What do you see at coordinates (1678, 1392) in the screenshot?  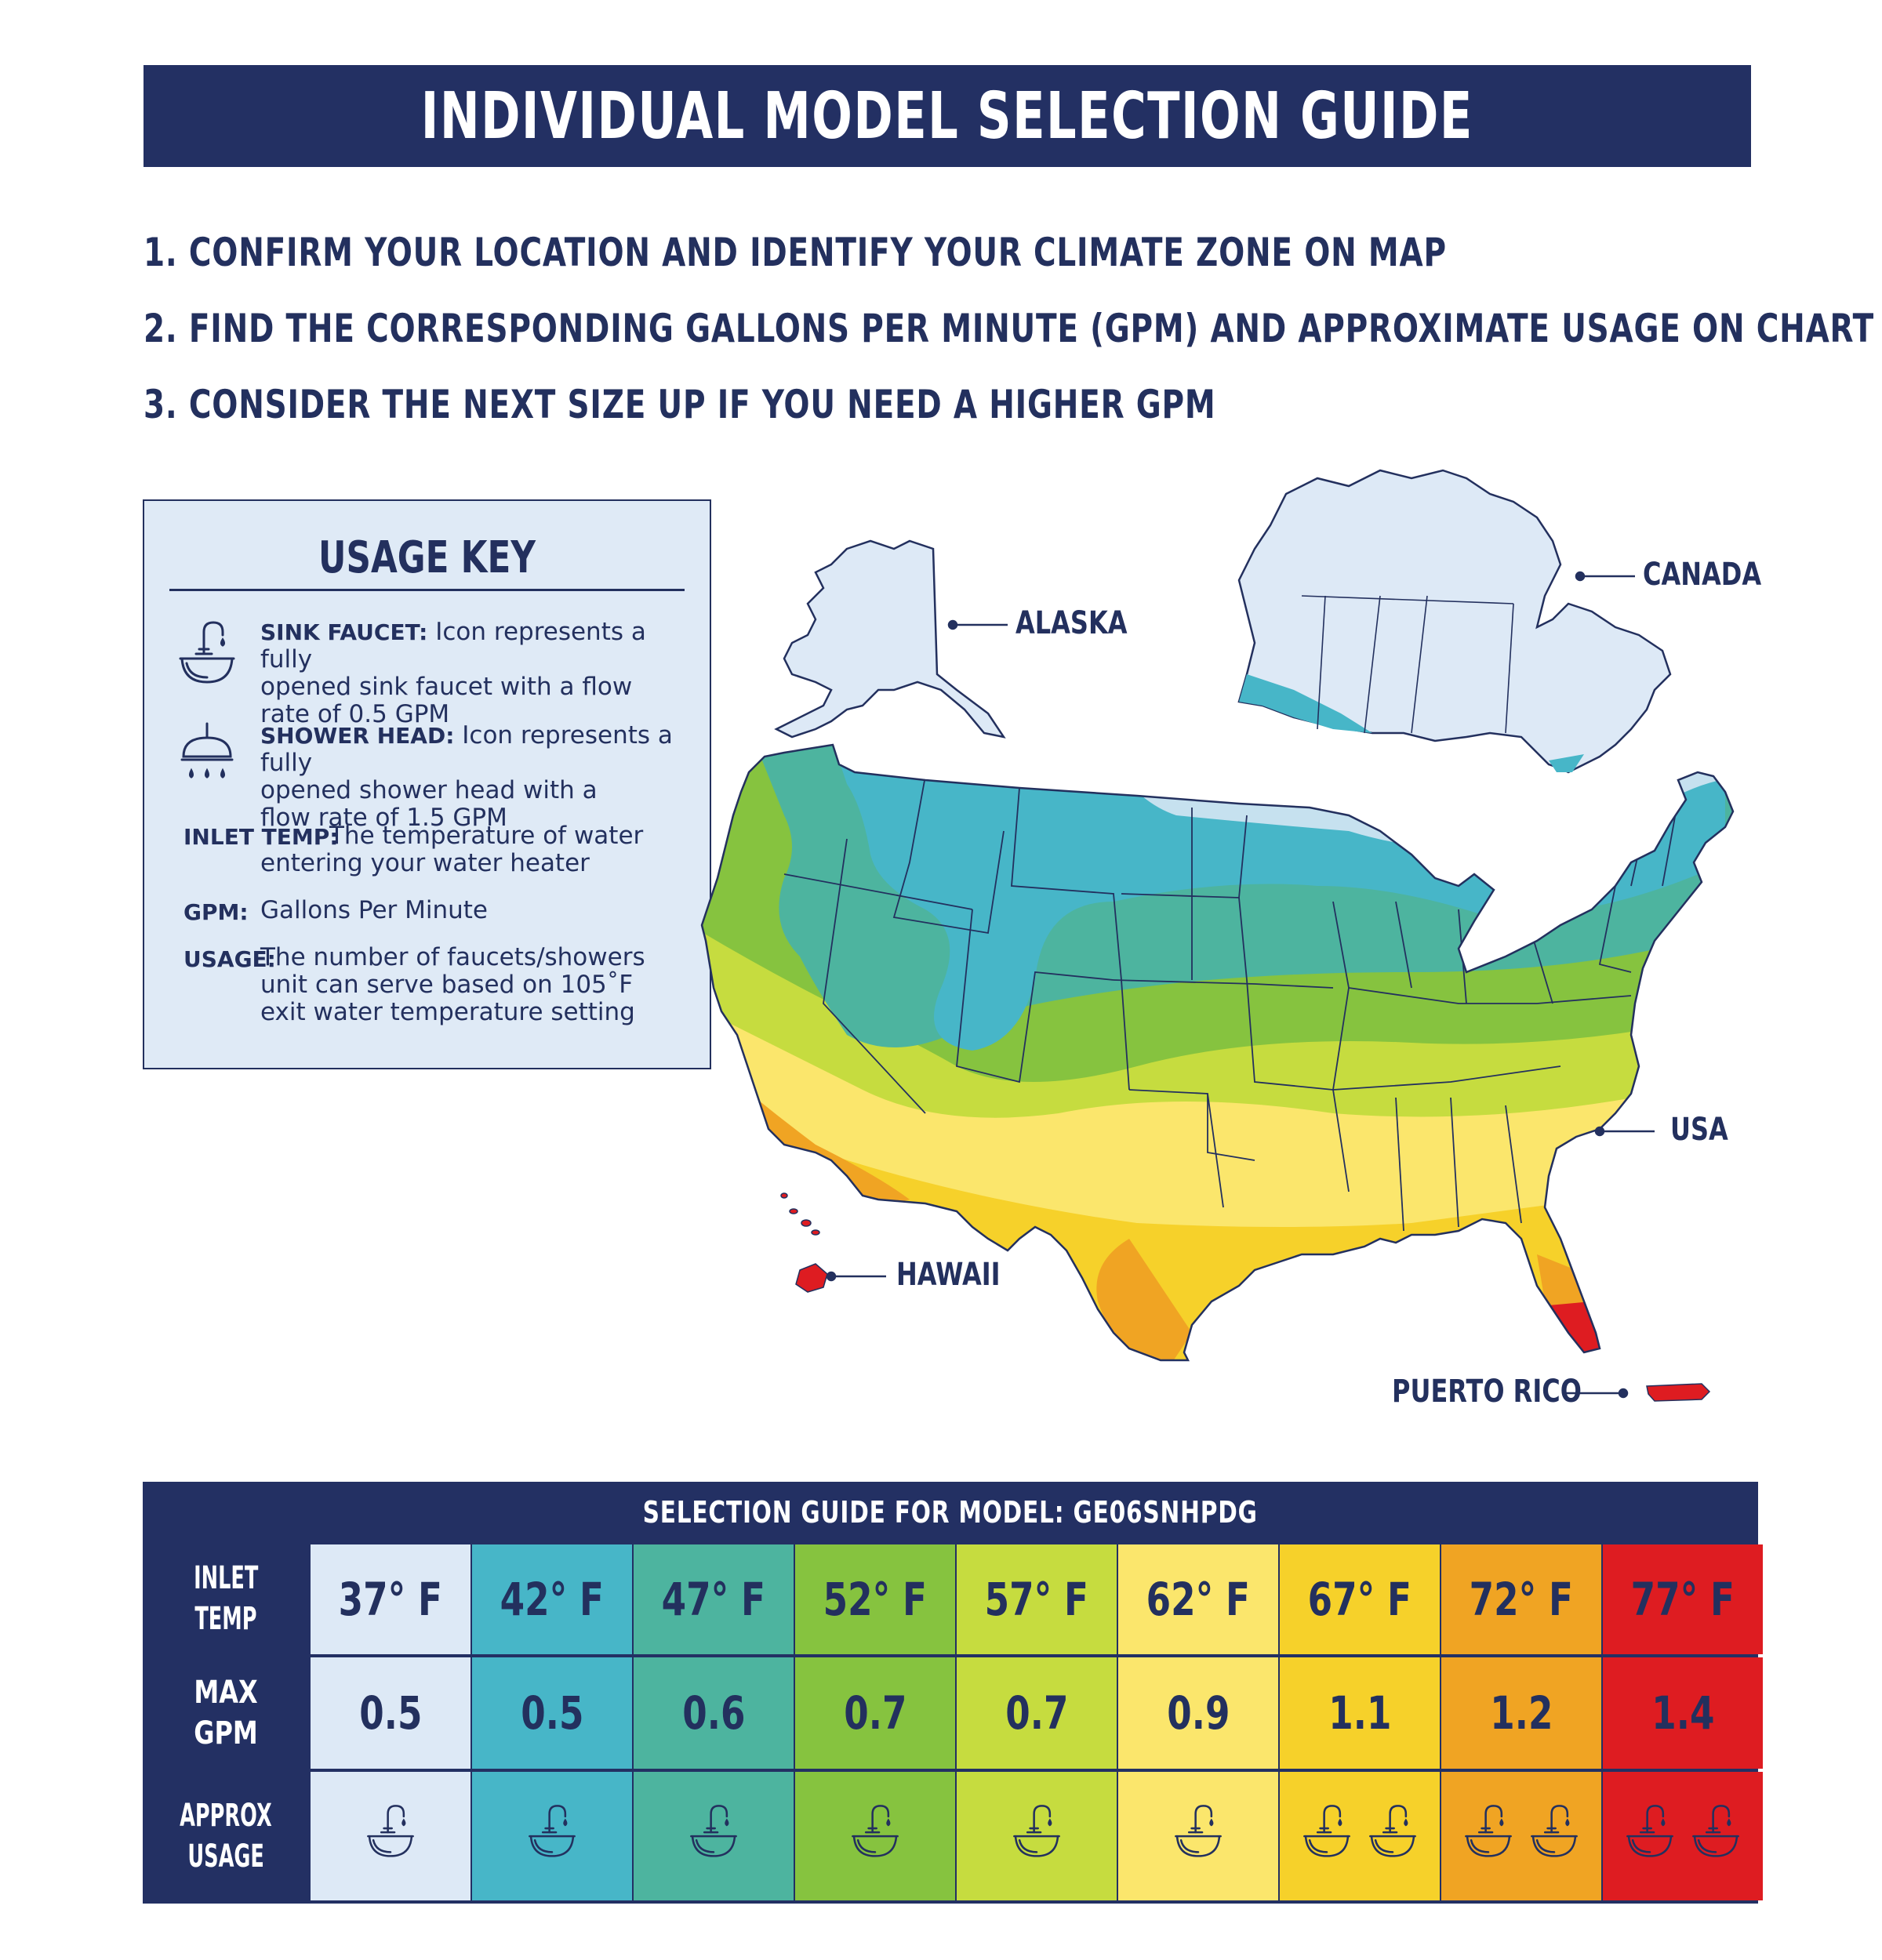 I see `puerto-rico-shape` at bounding box center [1678, 1392].